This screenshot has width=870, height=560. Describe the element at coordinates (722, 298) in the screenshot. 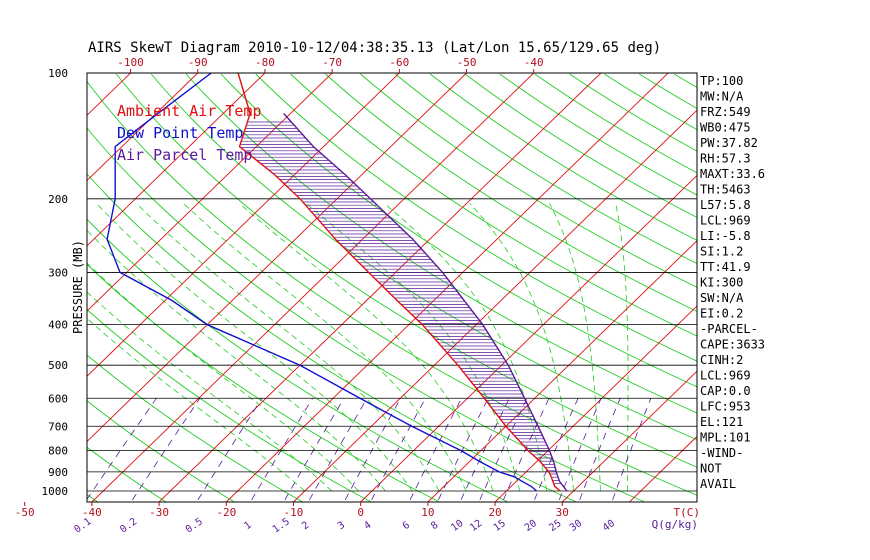

I see `index-item: SW:N/A` at that location.